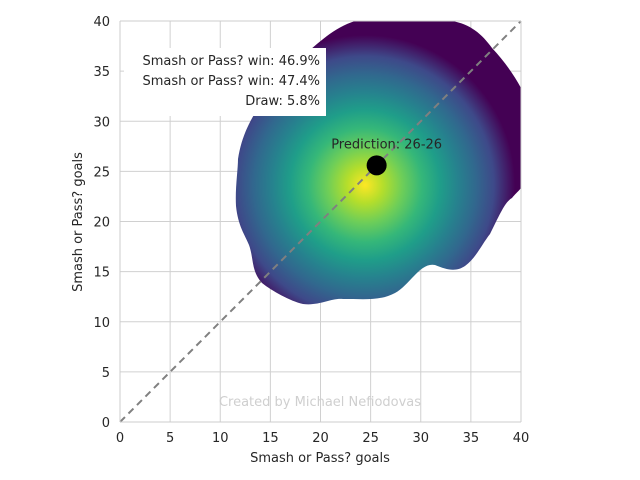  Describe the element at coordinates (386, 144) in the screenshot. I see `prediction-label: Prediction: 26-26` at that location.